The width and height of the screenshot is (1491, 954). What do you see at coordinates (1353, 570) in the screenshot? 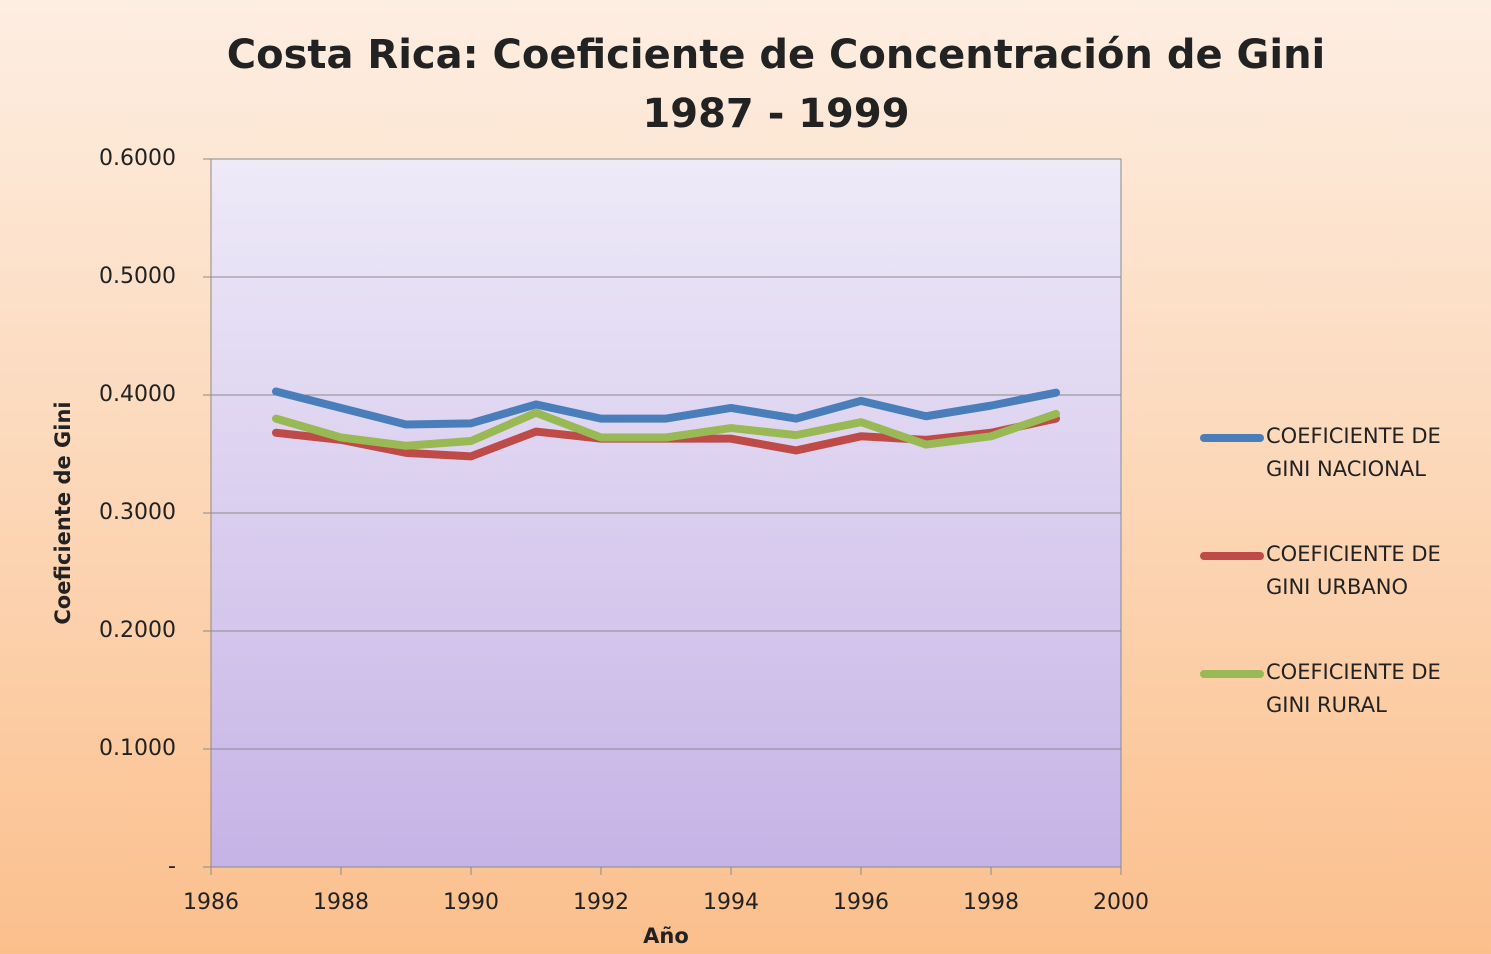
I see `legend-label: COEFICIENTE DE GINI URBANO` at bounding box center [1353, 570].